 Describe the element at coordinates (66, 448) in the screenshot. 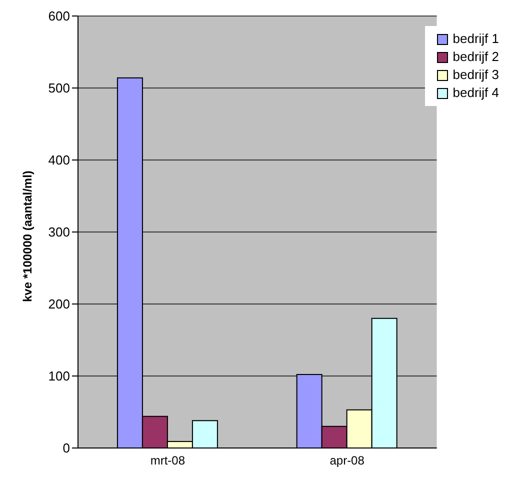

I see `y-tick-label: 0` at that location.